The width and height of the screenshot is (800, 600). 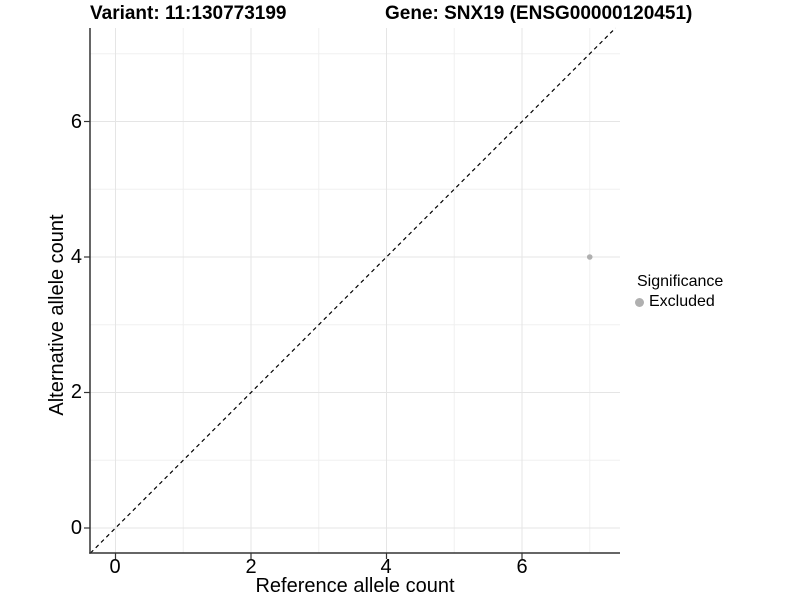 What do you see at coordinates (188, 13) in the screenshot?
I see `plot-title-variant: Variant: 11:130773199` at bounding box center [188, 13].